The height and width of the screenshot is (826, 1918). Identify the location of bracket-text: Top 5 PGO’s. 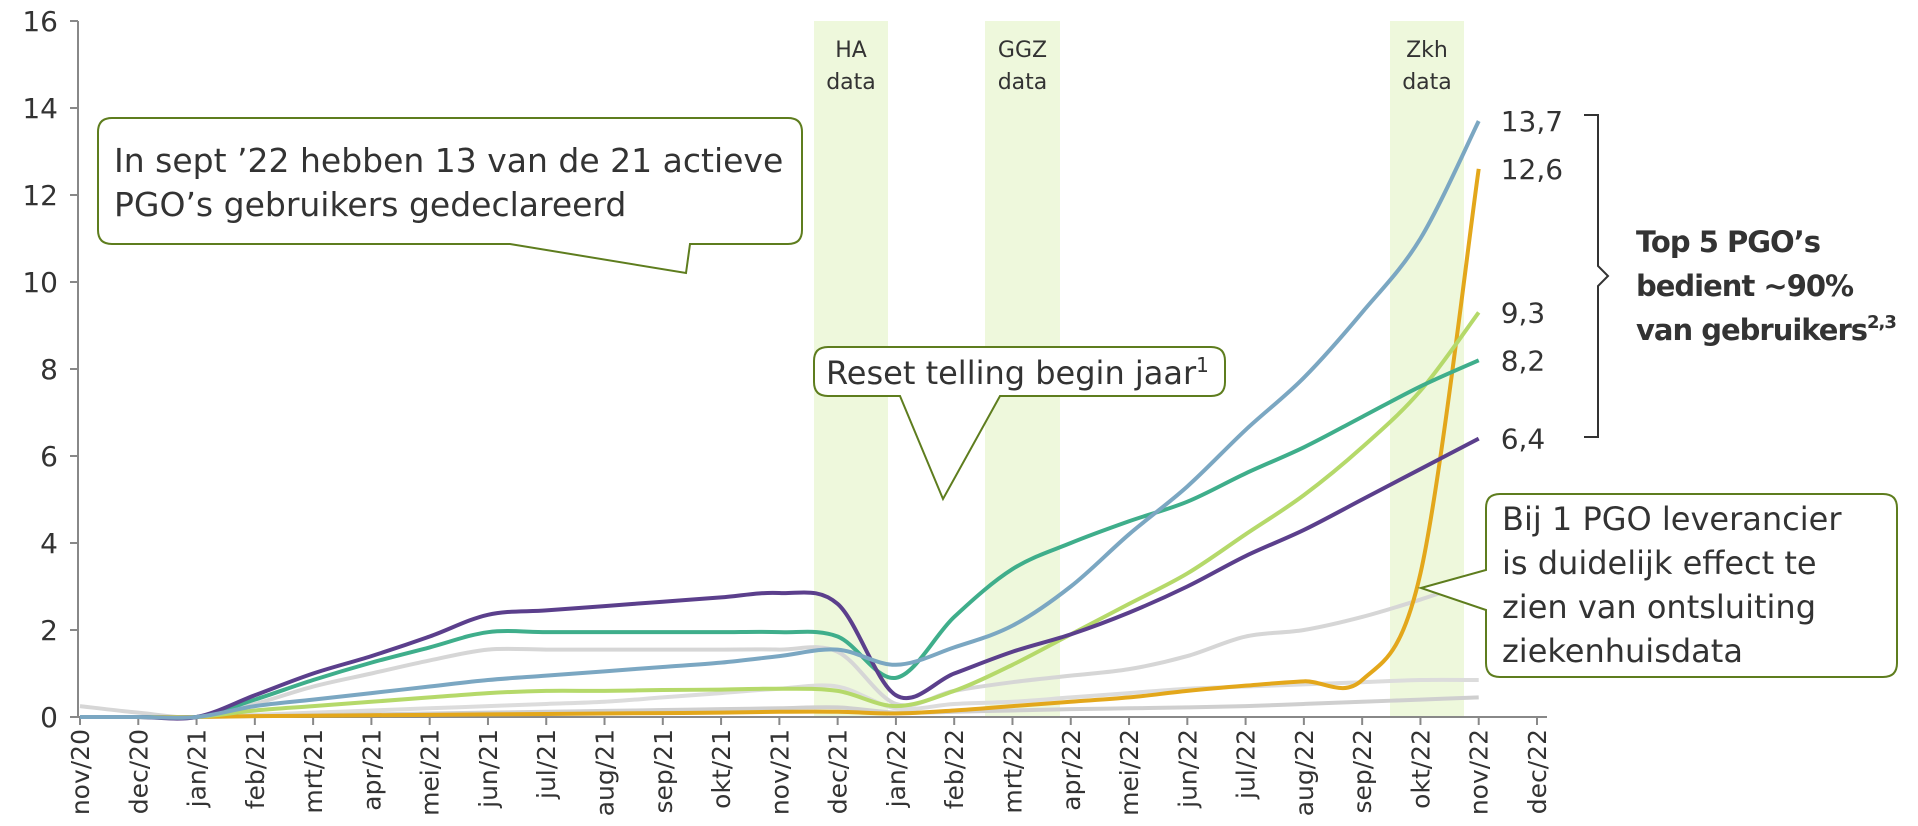
(1728, 242).